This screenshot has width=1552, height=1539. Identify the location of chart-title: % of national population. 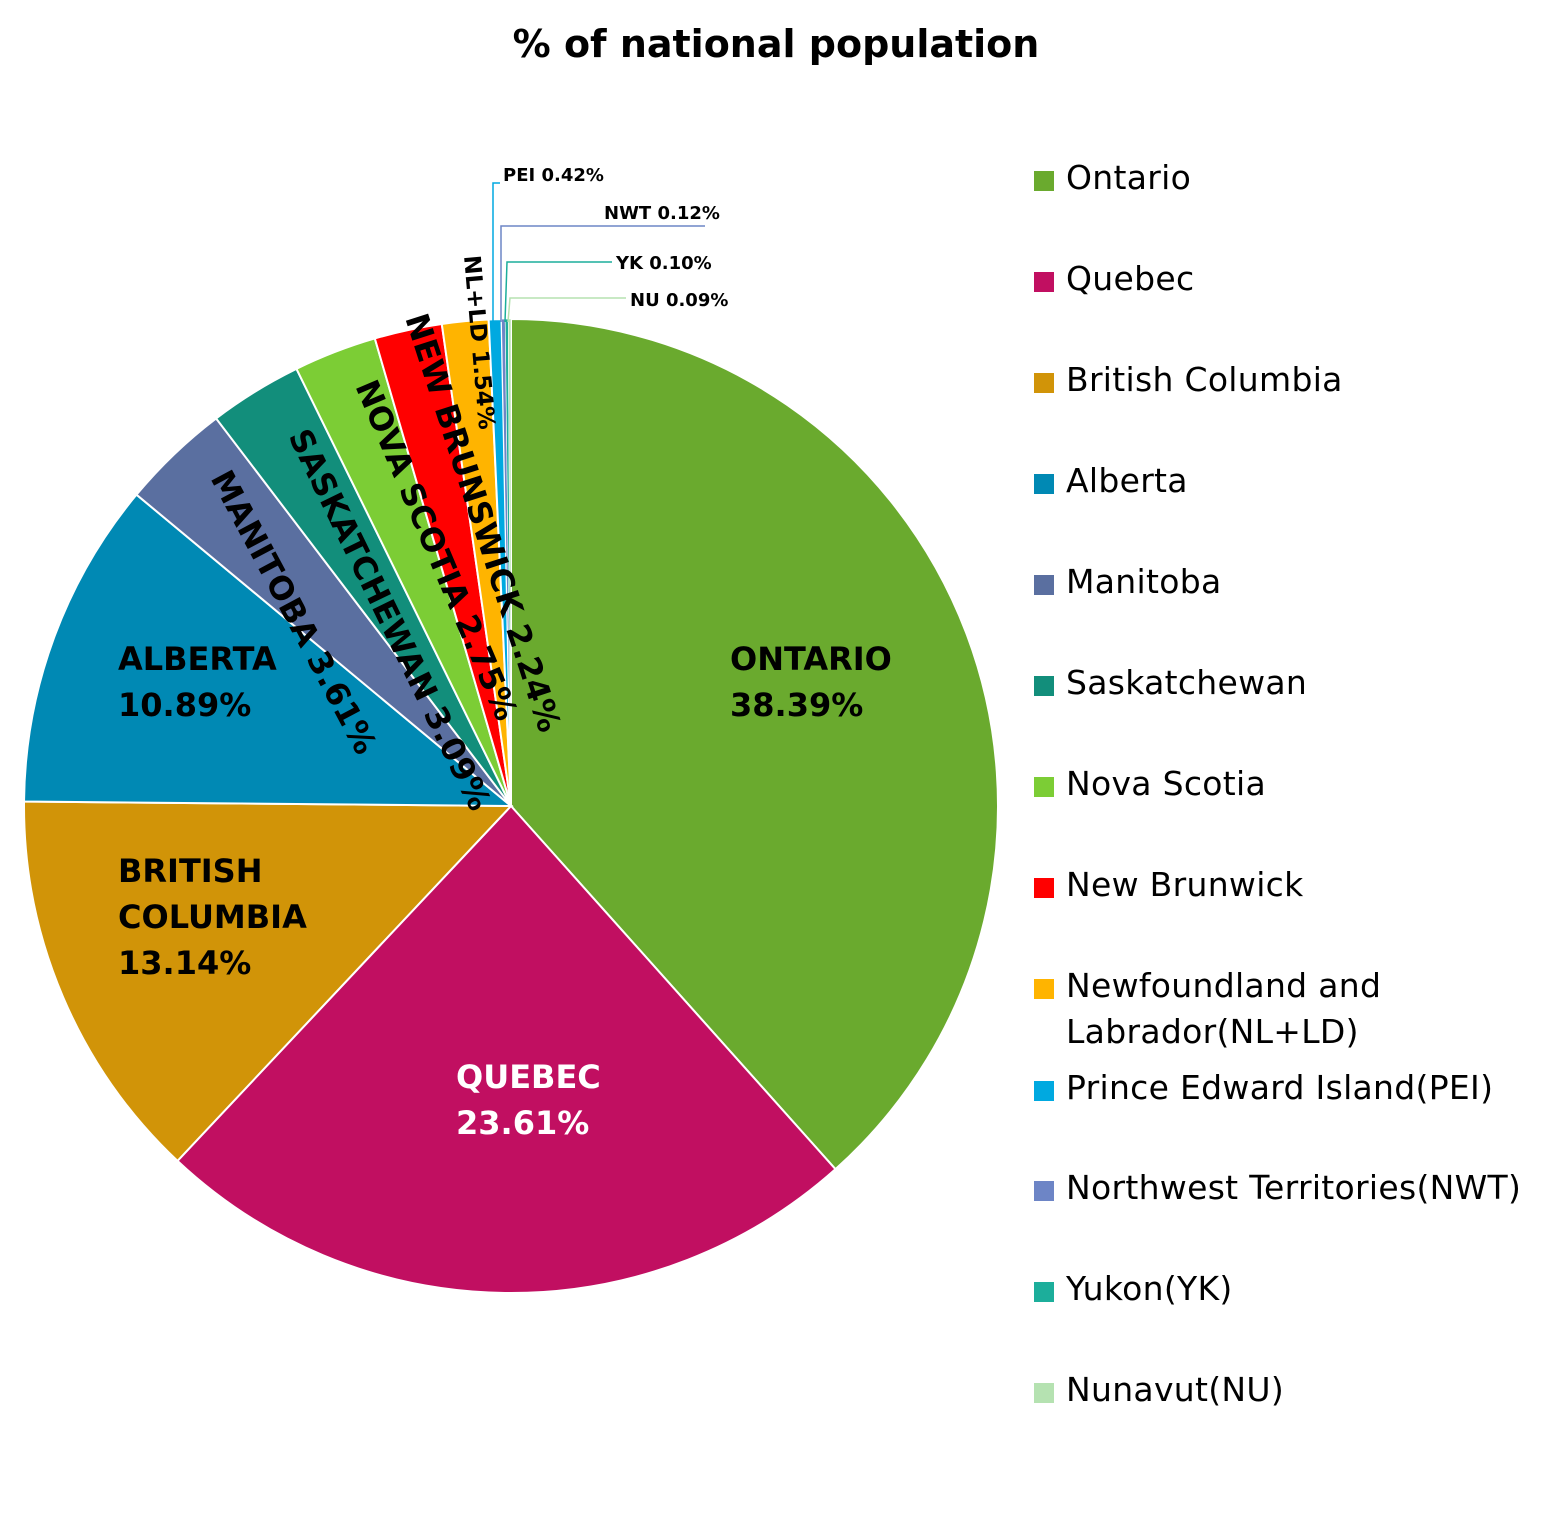
(776, 44).